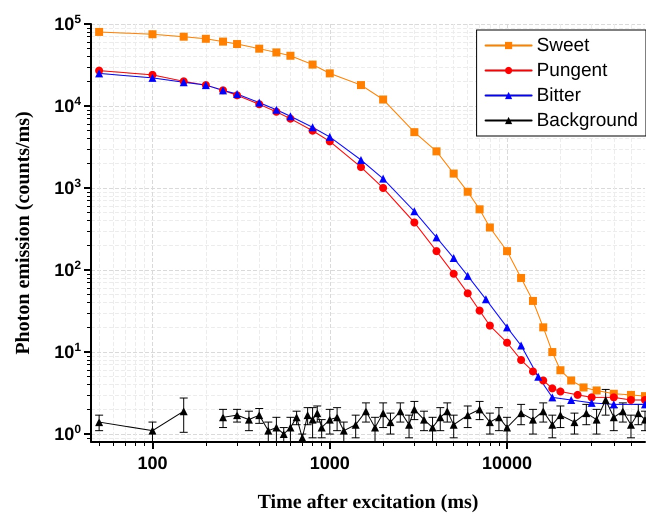 This screenshot has height=517, width=646. What do you see at coordinates (563, 45) in the screenshot?
I see `legend-label: Sweet` at bounding box center [563, 45].